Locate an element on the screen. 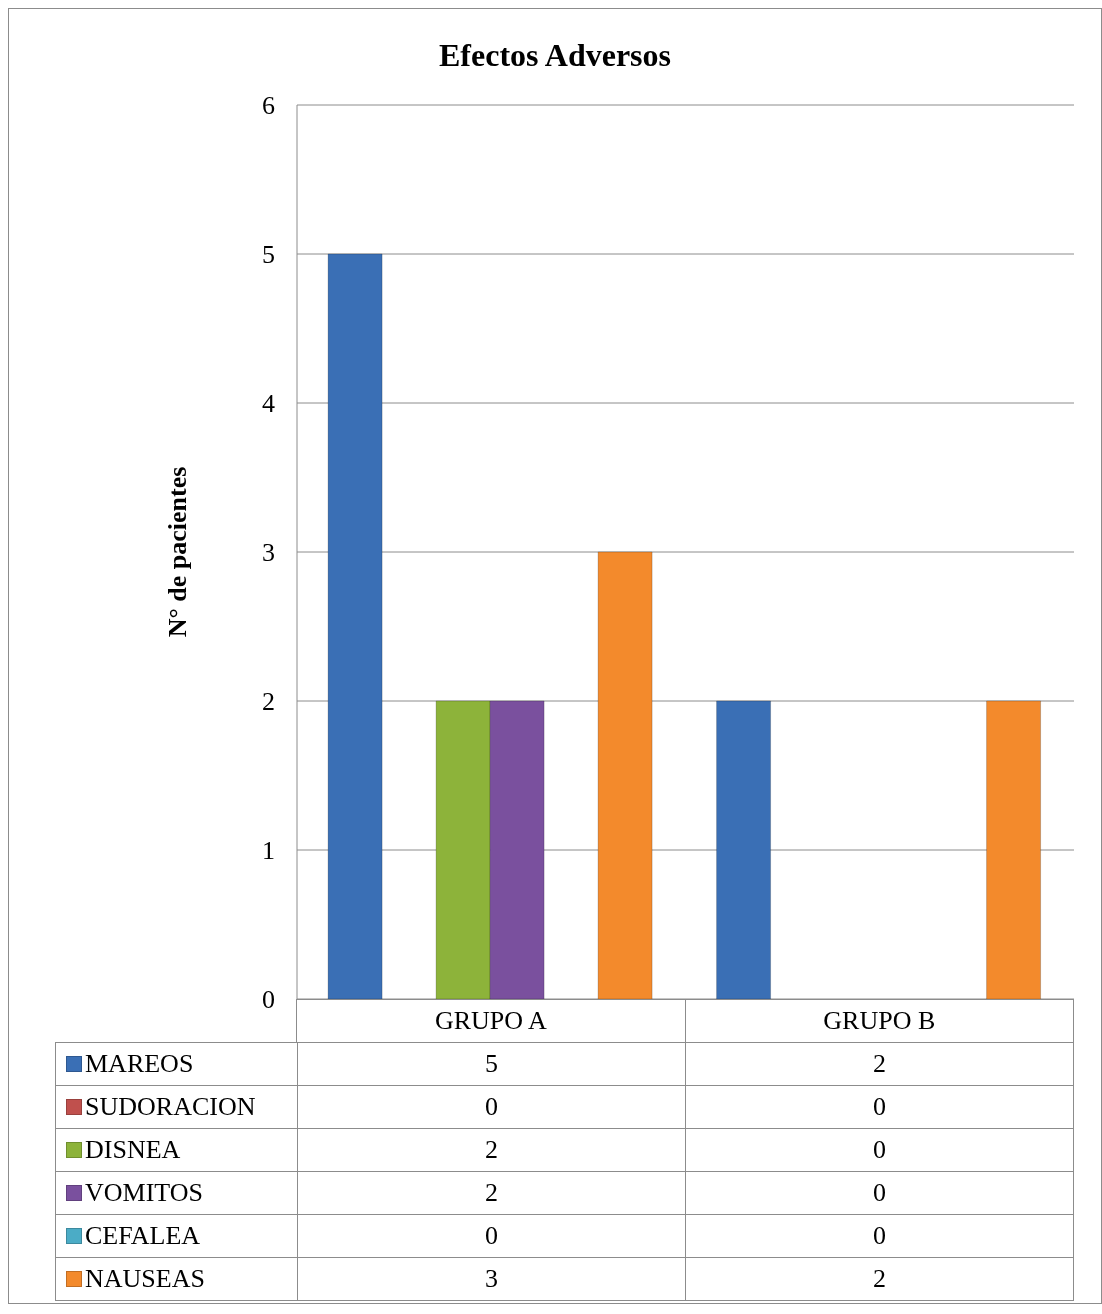 This screenshot has height=1314, width=1102. y-axis-title: N° de pacientes is located at coordinates (178, 552).